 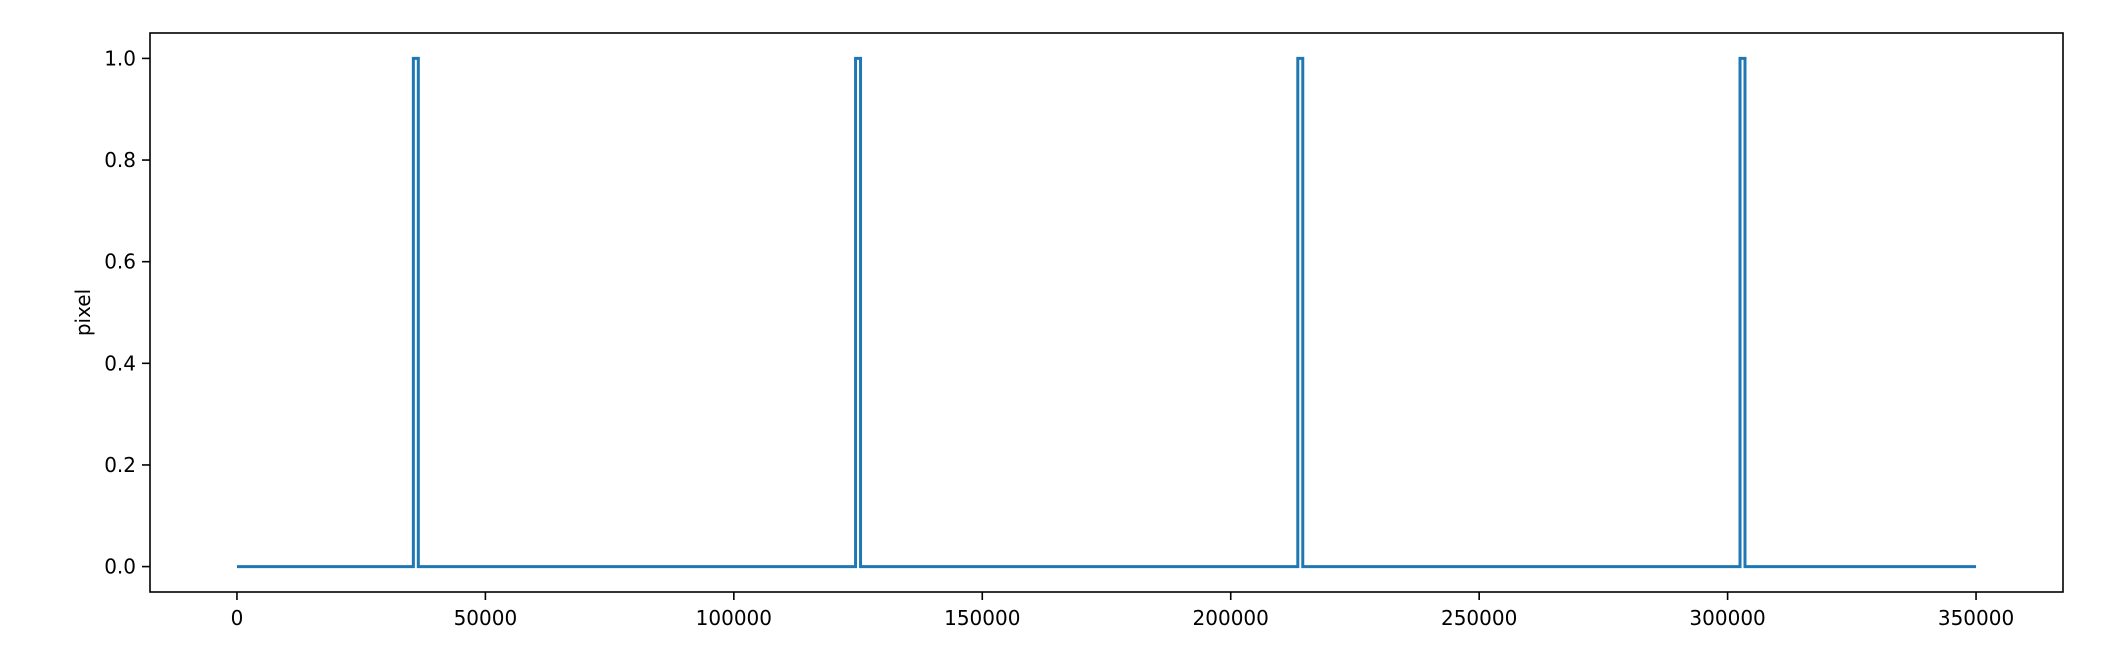 What do you see at coordinates (120, 262) in the screenshot?
I see `y-tick-label: 0.6` at bounding box center [120, 262].